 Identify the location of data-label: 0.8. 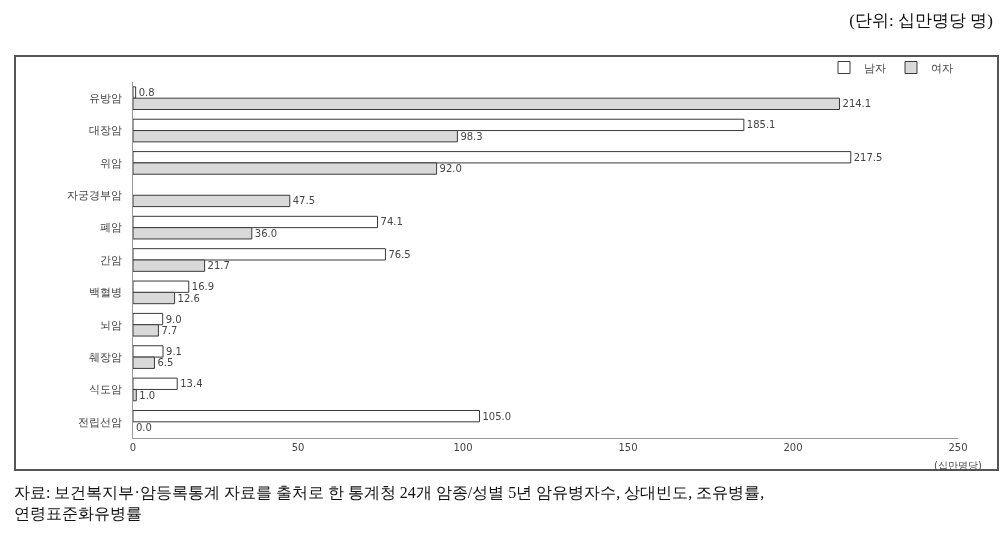
(146, 93).